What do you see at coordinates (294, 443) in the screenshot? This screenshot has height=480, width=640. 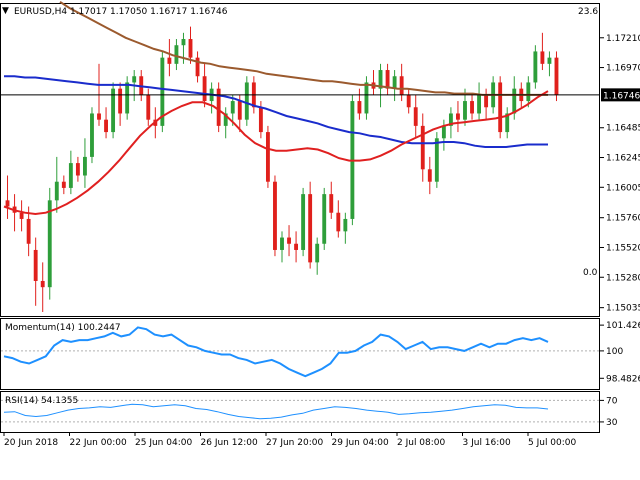 I see `time-tick-label: 27 Jun 20:00` at bounding box center [294, 443].